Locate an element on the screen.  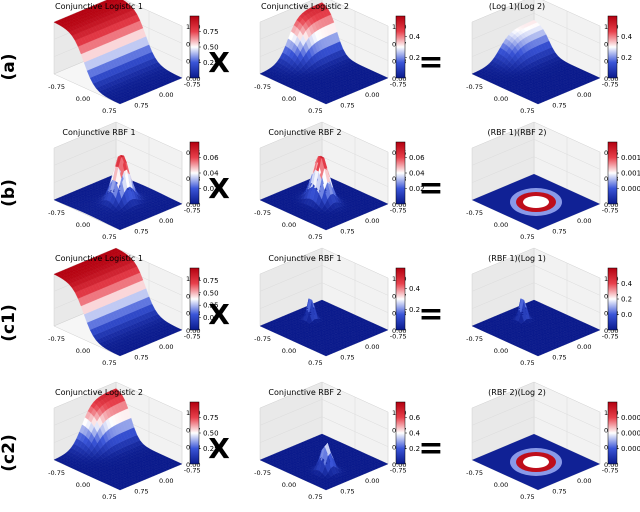
panel-title: (Log 1)(Log 2) is located at coordinates (517, 6).